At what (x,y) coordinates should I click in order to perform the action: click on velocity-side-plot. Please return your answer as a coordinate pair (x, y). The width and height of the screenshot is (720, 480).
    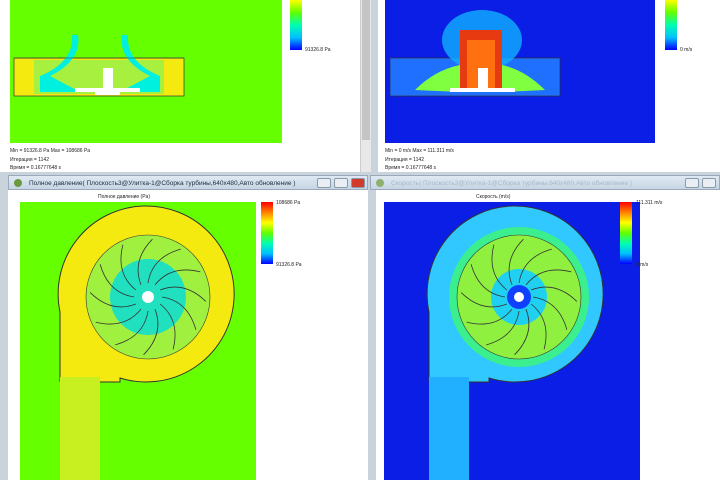
    Looking at the image, I should click on (520, 71).